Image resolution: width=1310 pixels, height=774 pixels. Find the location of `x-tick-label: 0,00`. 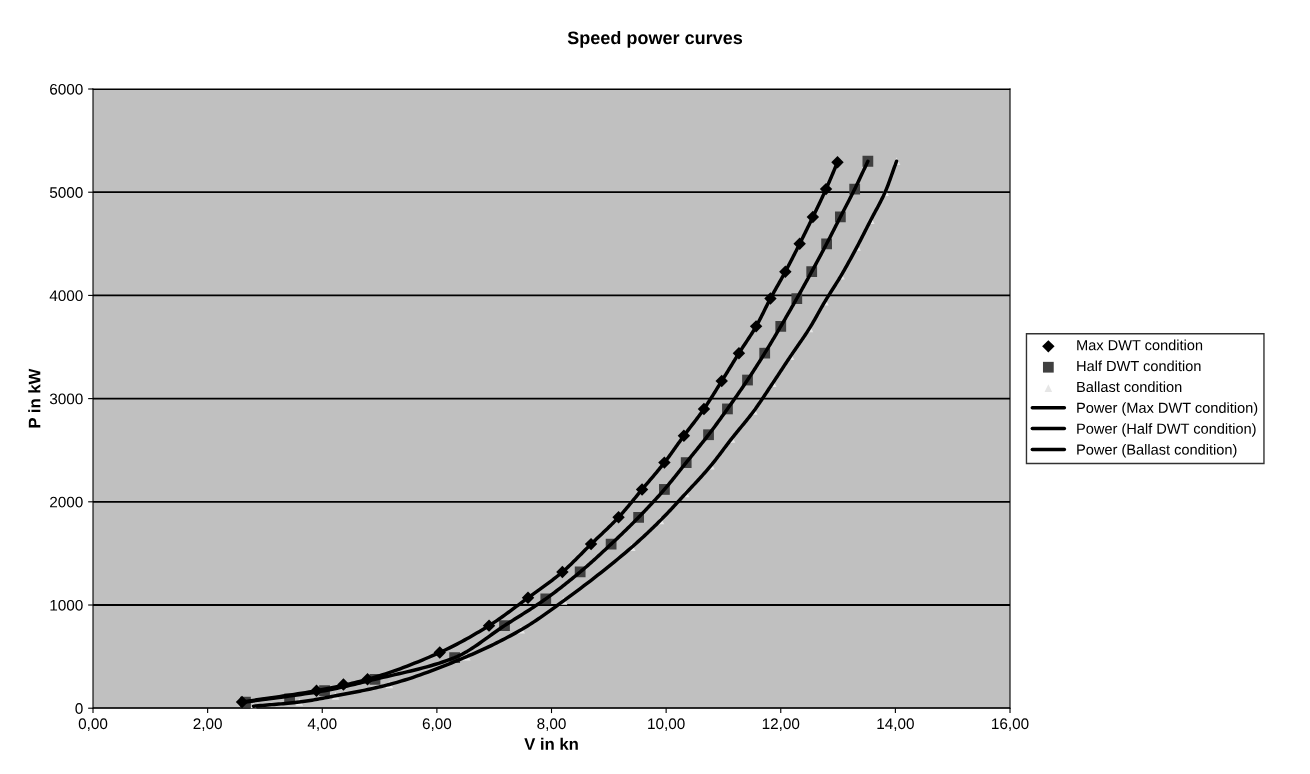

x-tick-label: 0,00 is located at coordinates (93, 724).